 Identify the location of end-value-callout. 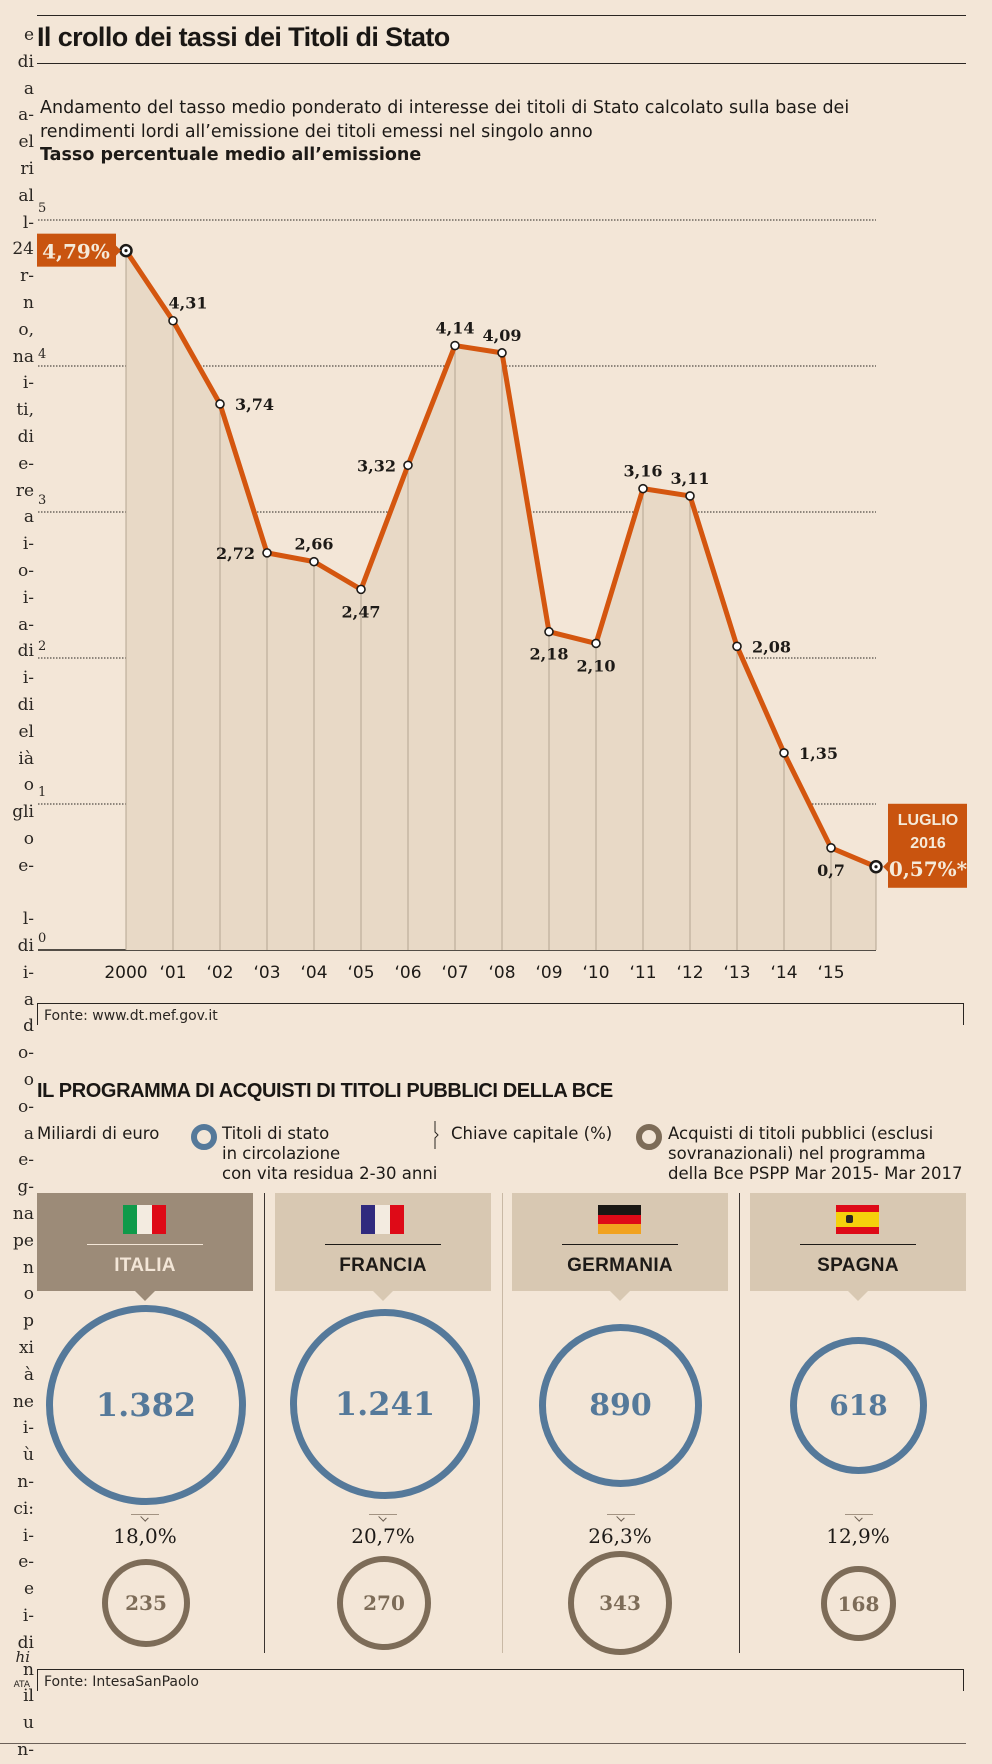
(927, 845).